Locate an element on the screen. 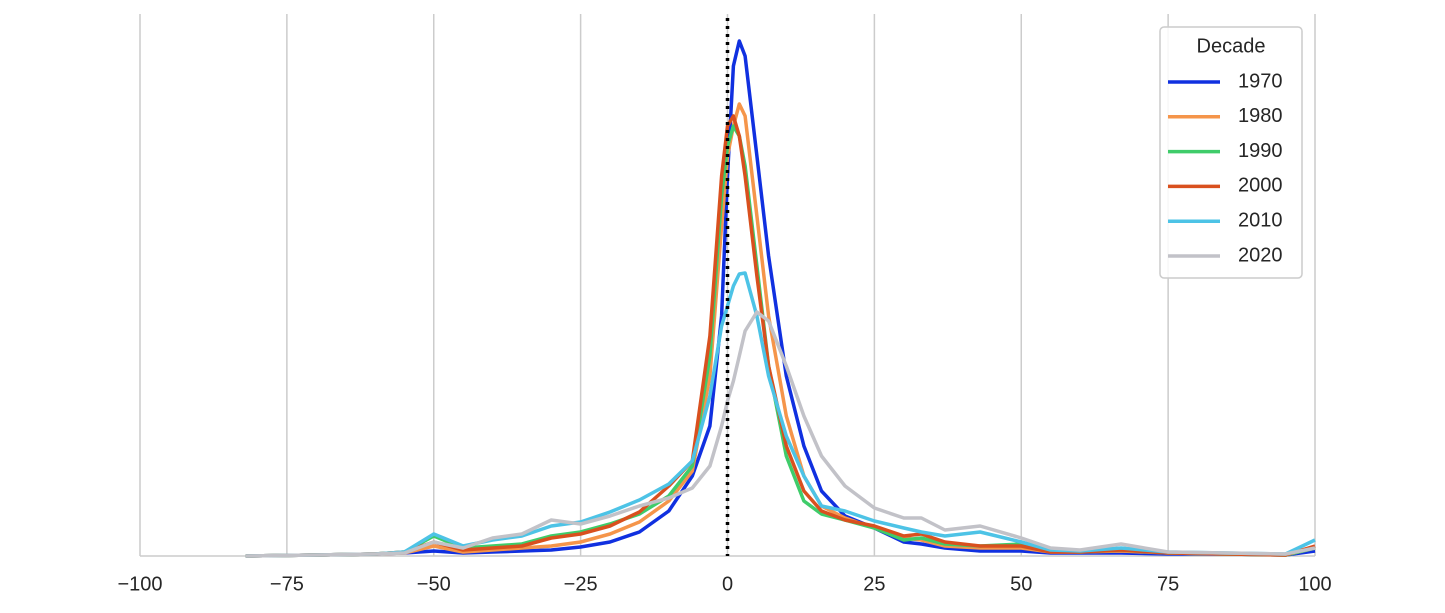 Image resolution: width=1445 pixels, height=613 pixels. x-tick-label: −25 is located at coordinates (581, 584).